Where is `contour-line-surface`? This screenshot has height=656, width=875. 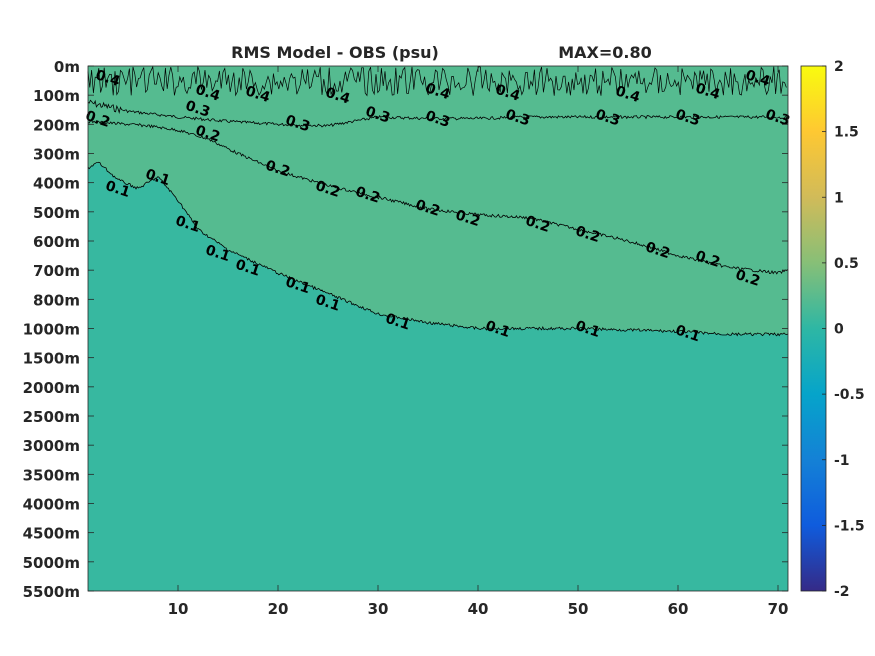
contour-line-surface is located at coordinates (437, 81).